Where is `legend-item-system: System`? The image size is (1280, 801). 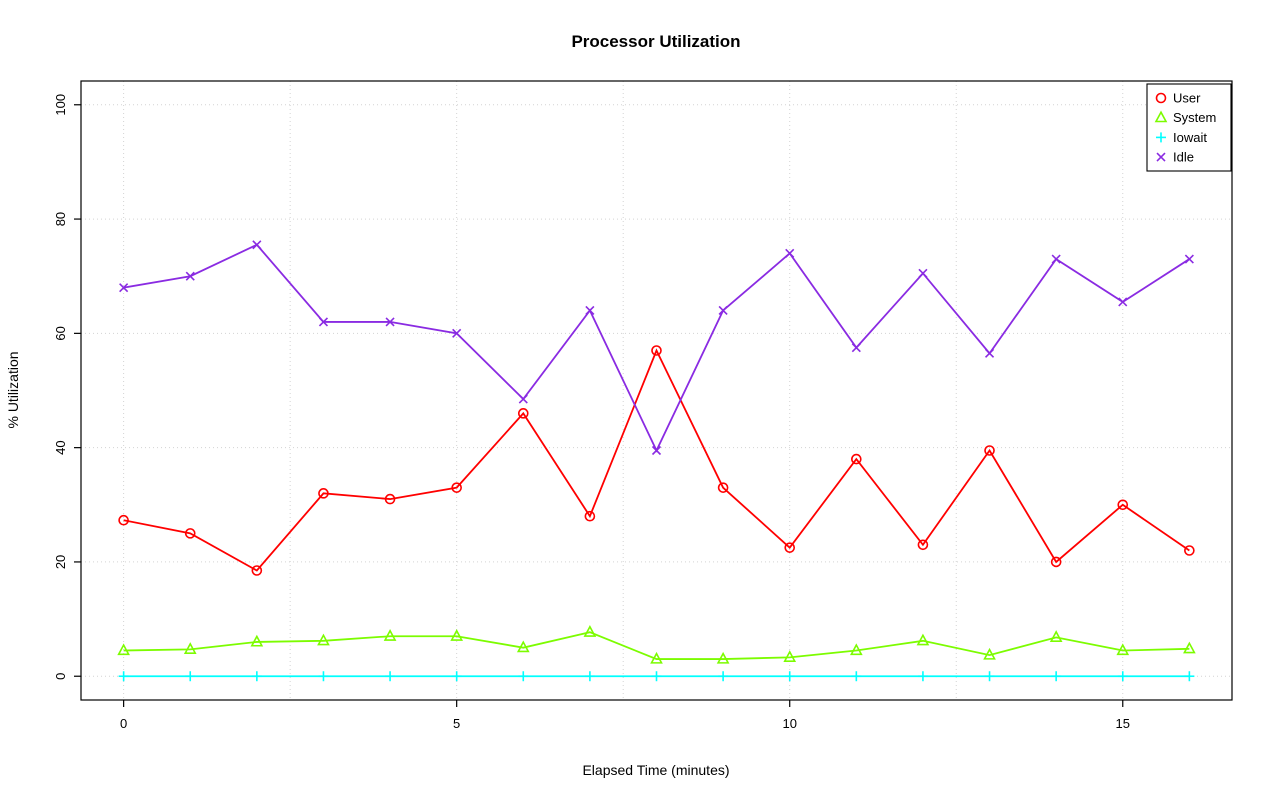
legend-item-system: System is located at coordinates (1185, 117).